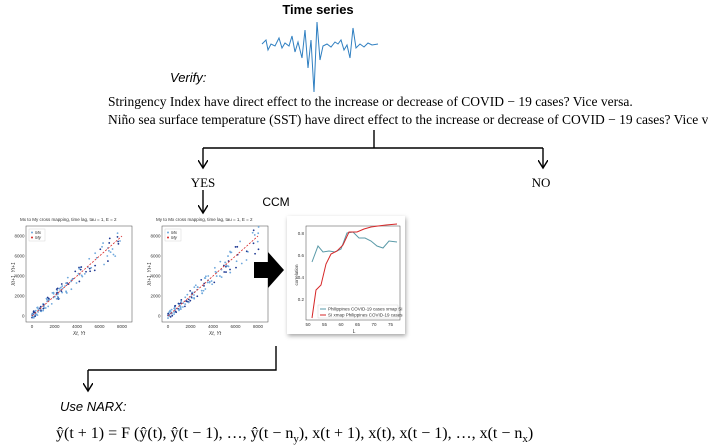 This screenshot has width=708, height=447. Describe the element at coordinates (99, 326) in the screenshot. I see `x-tick-label: 6000` at that location.